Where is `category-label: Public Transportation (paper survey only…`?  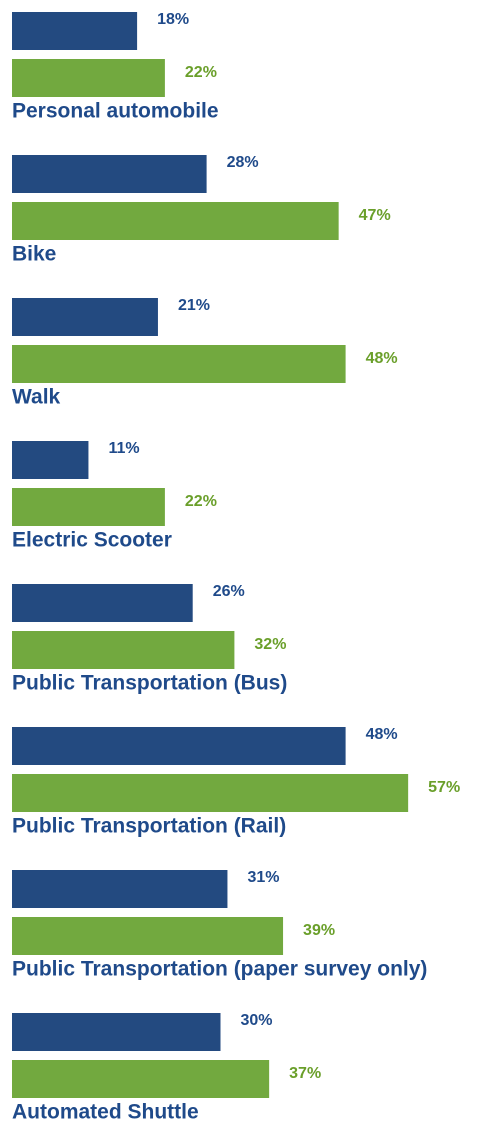
category-label: Public Transportation (paper survey only… is located at coordinates (219, 969).